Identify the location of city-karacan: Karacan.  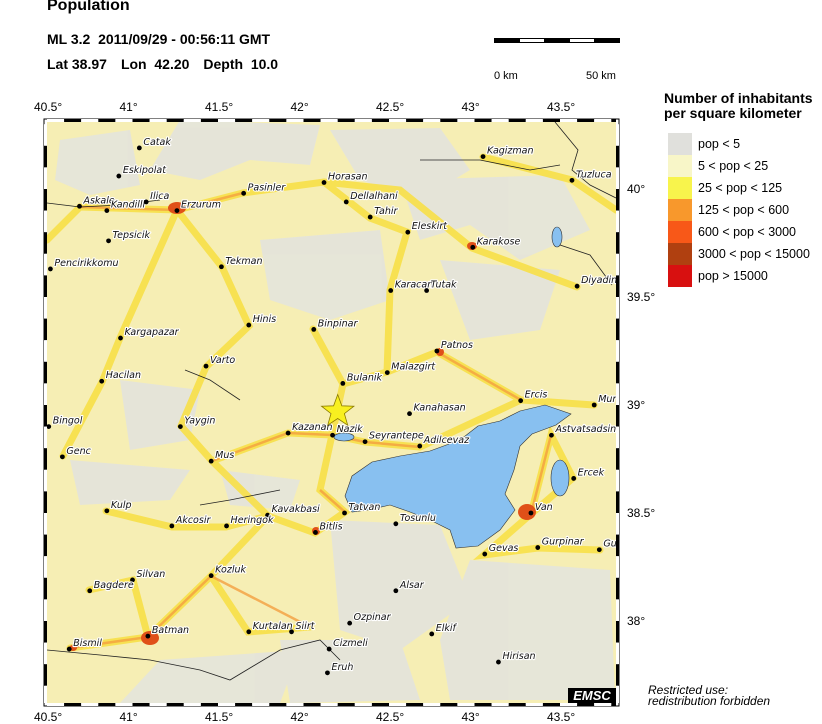
(411, 285).